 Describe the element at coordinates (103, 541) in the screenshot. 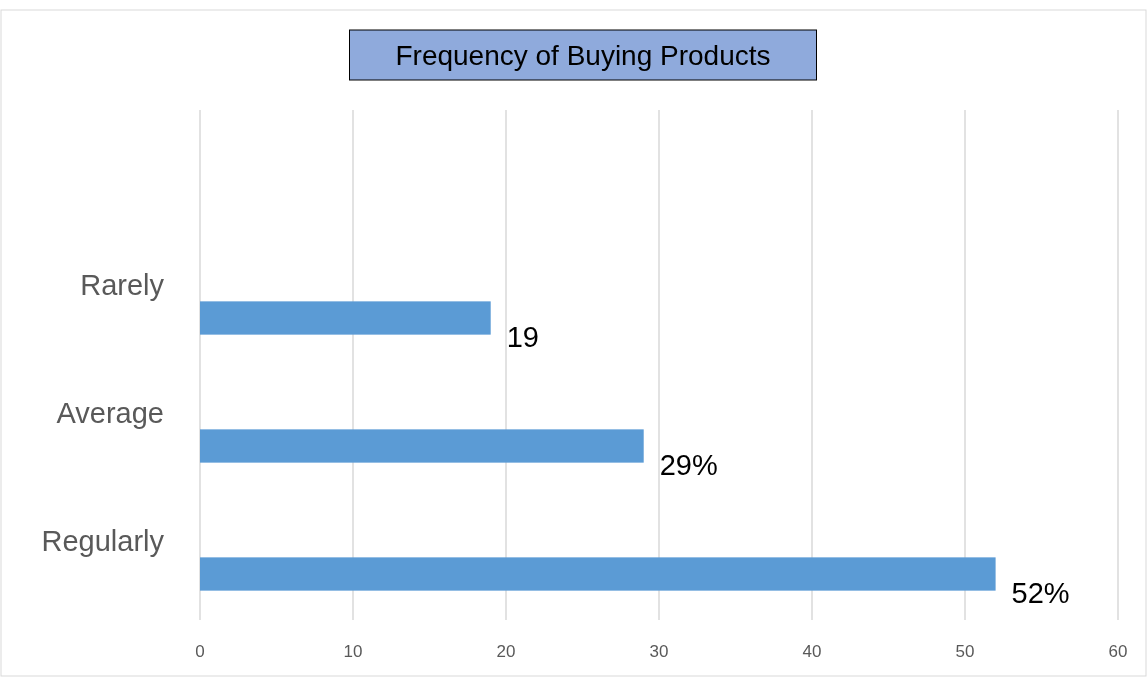

I see `y-tick-label: Regularly` at that location.